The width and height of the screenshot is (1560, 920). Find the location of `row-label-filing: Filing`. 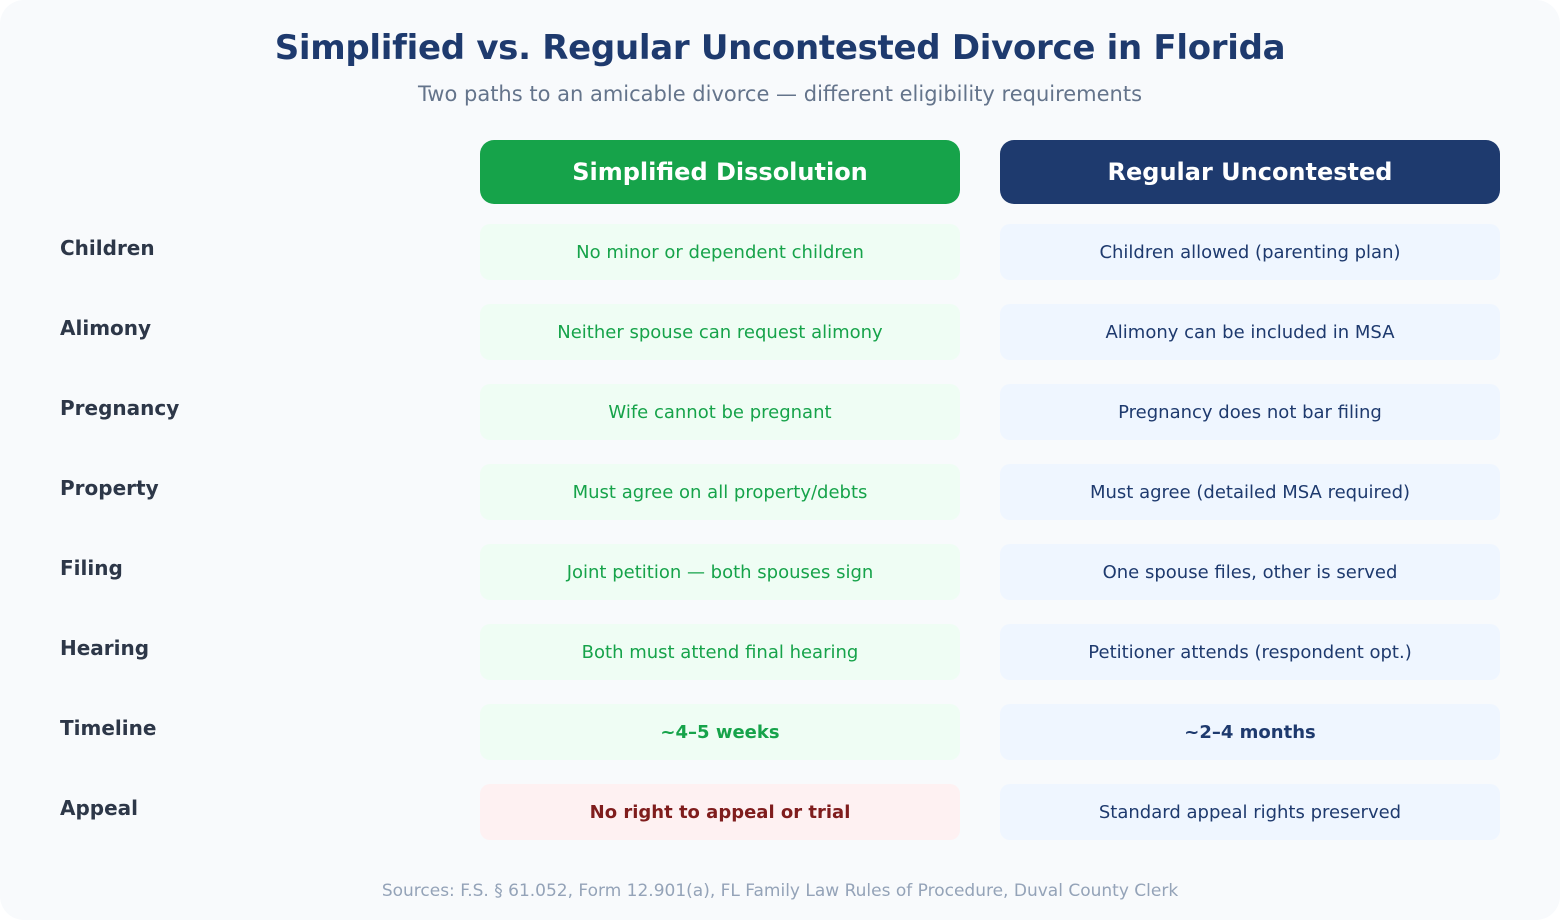

row-label-filing: Filing is located at coordinates (91, 568).